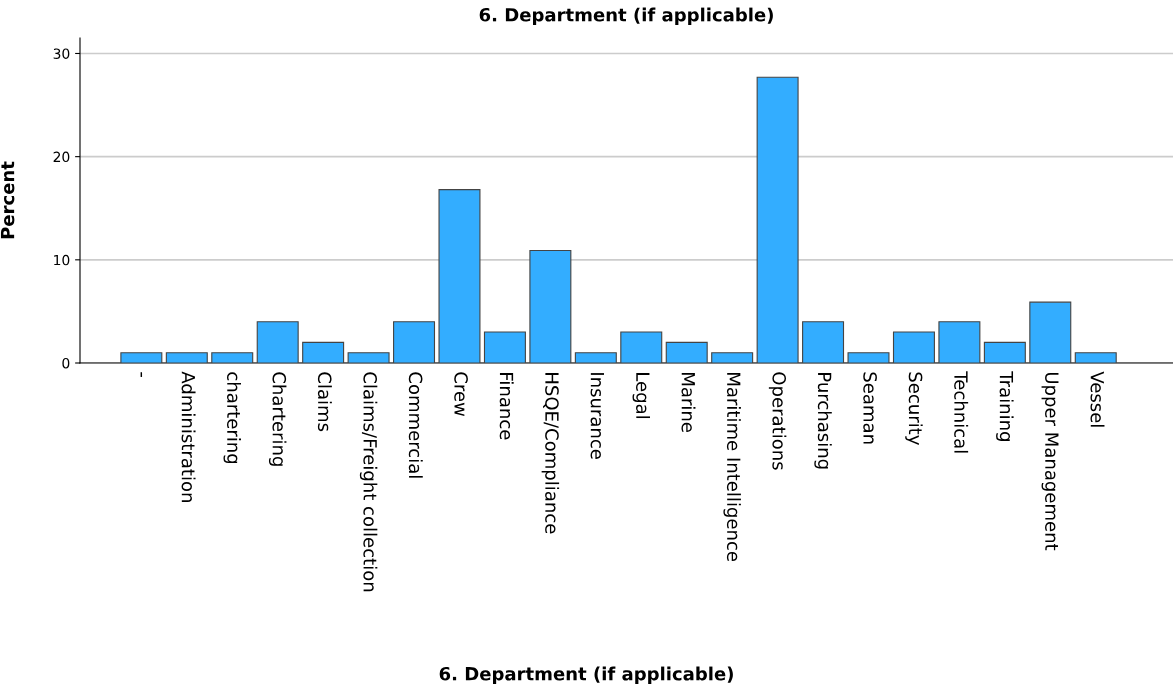 The width and height of the screenshot is (1173, 698). What do you see at coordinates (188, 436) in the screenshot?
I see `x-tick-label: Administration` at bounding box center [188, 436].